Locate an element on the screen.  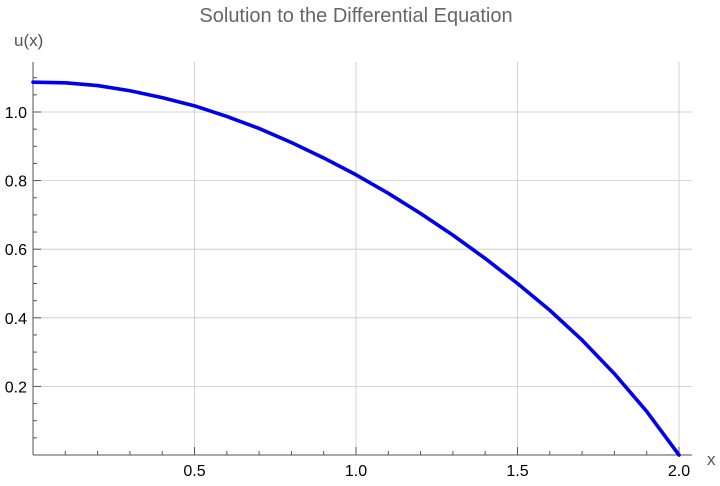
y-tick-label: 0.6 is located at coordinates (16, 250).